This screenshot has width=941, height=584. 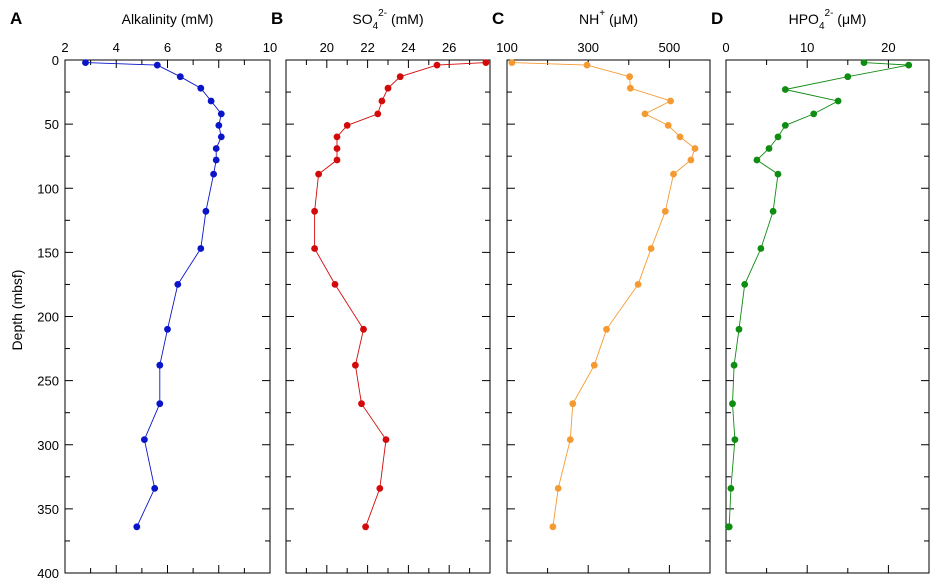 I want to click on x-tick-label: 500, so click(x=670, y=47).